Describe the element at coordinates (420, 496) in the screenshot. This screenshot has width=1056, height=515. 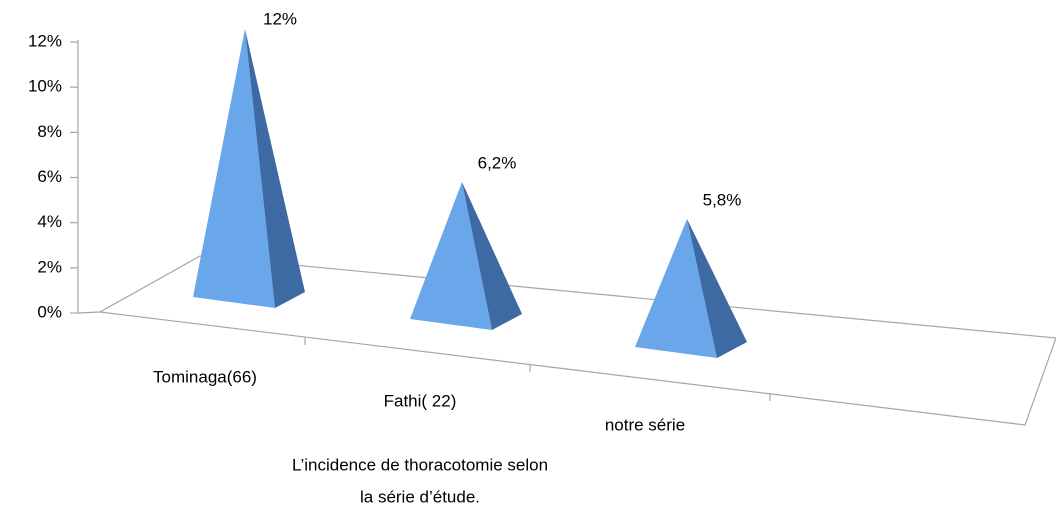
I see `chart-title: la série d’étude.` at that location.